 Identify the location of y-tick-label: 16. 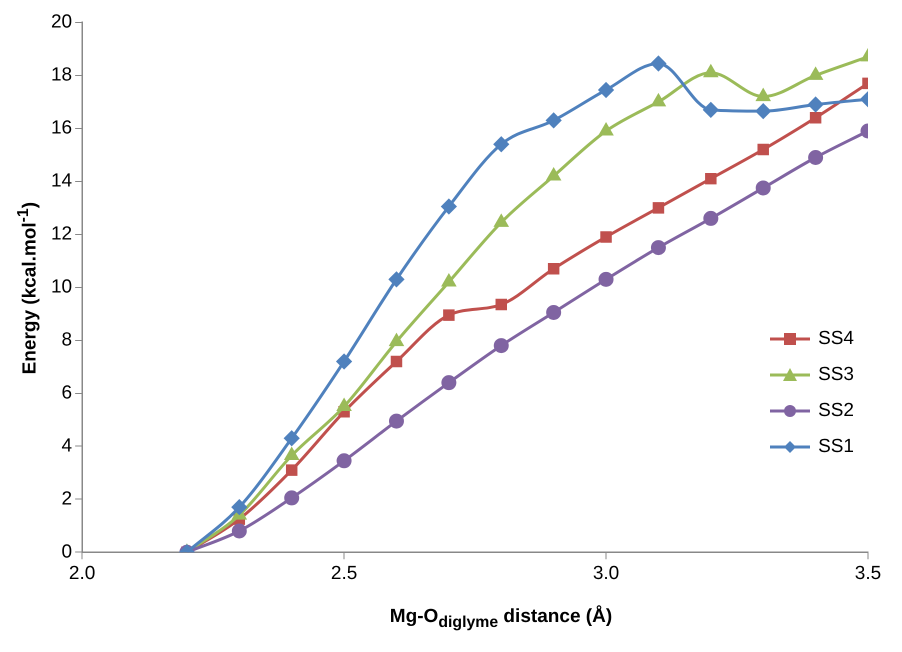
(61, 128).